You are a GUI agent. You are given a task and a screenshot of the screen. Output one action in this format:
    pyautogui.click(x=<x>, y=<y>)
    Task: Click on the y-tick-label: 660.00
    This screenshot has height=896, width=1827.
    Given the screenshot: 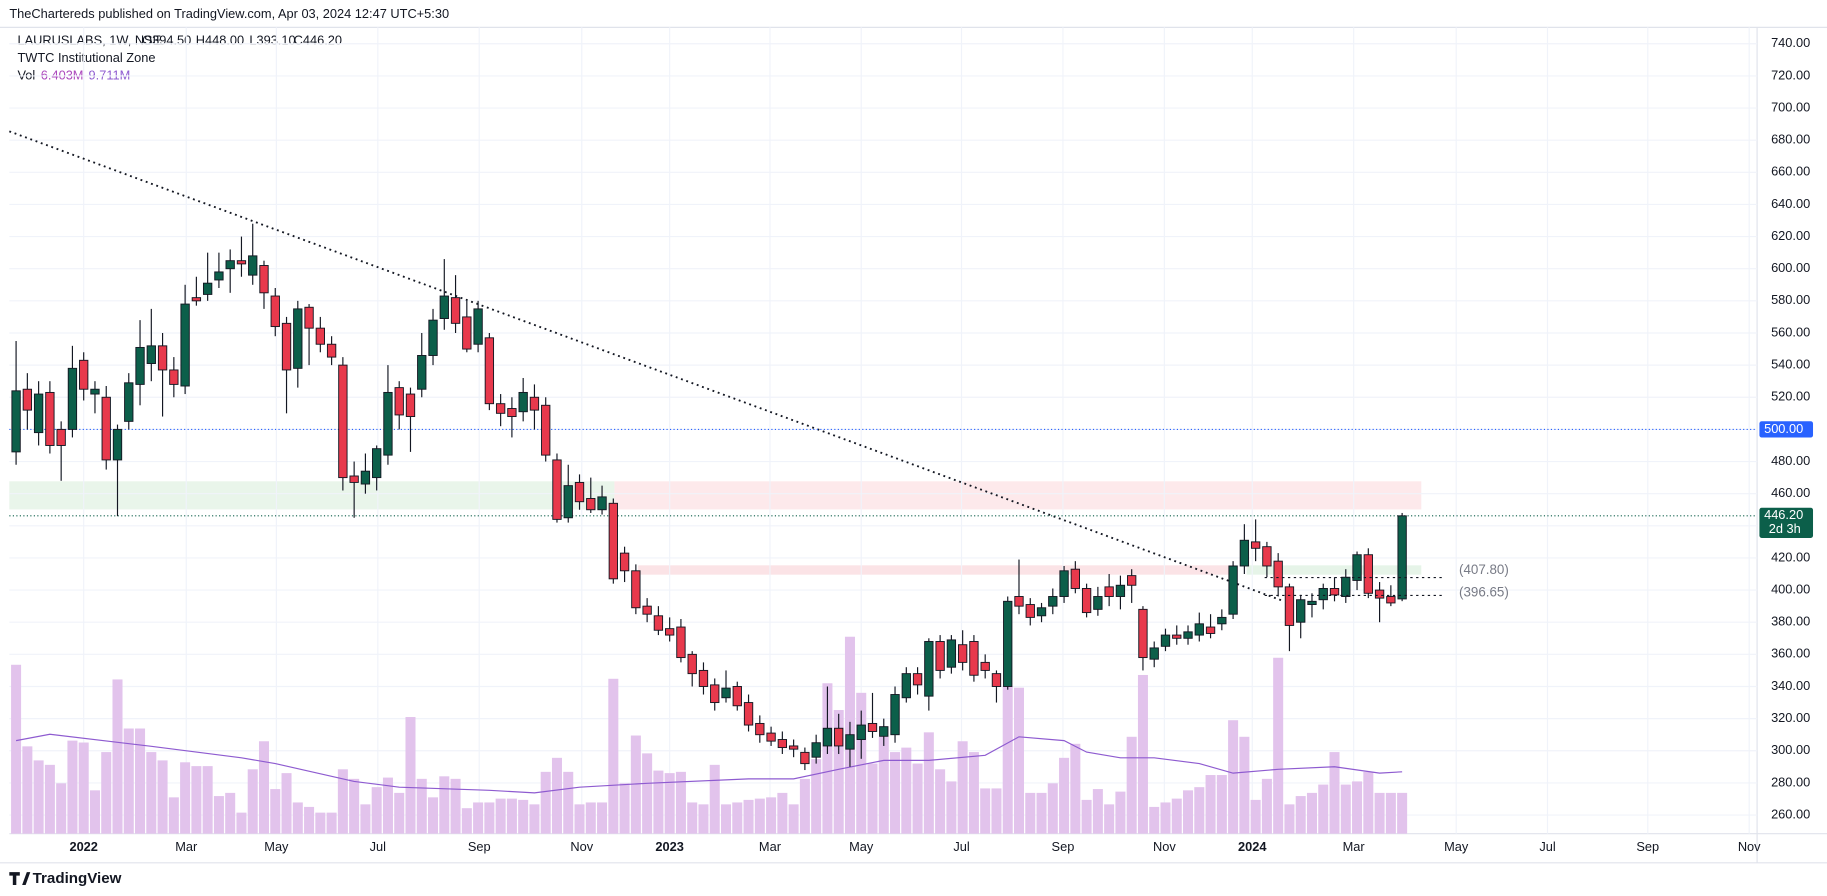 What is the action you would take?
    pyautogui.click(x=1790, y=171)
    